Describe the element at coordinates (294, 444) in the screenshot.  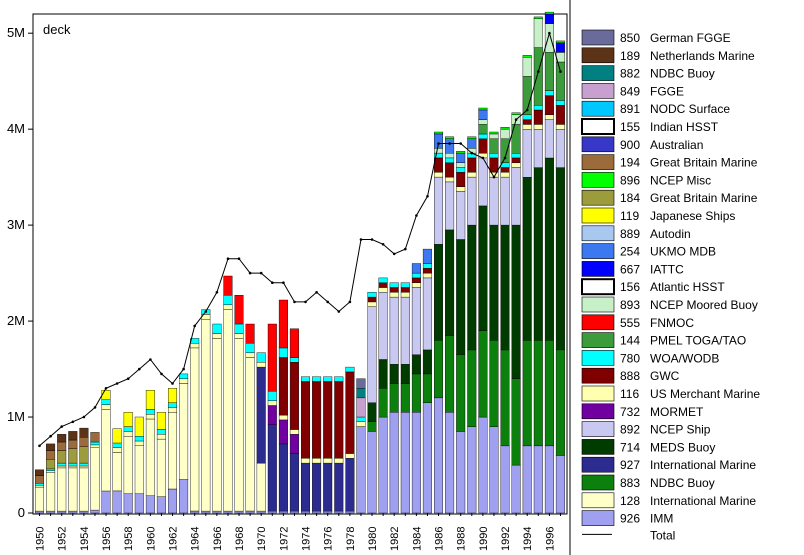
I see `bar-segment-732-1973` at that location.